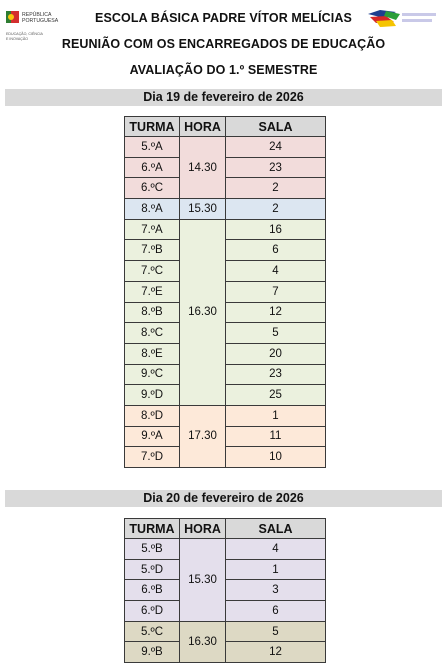  What do you see at coordinates (152, 209) in the screenshot?
I see `turma-cell: 8.ºA` at bounding box center [152, 209].